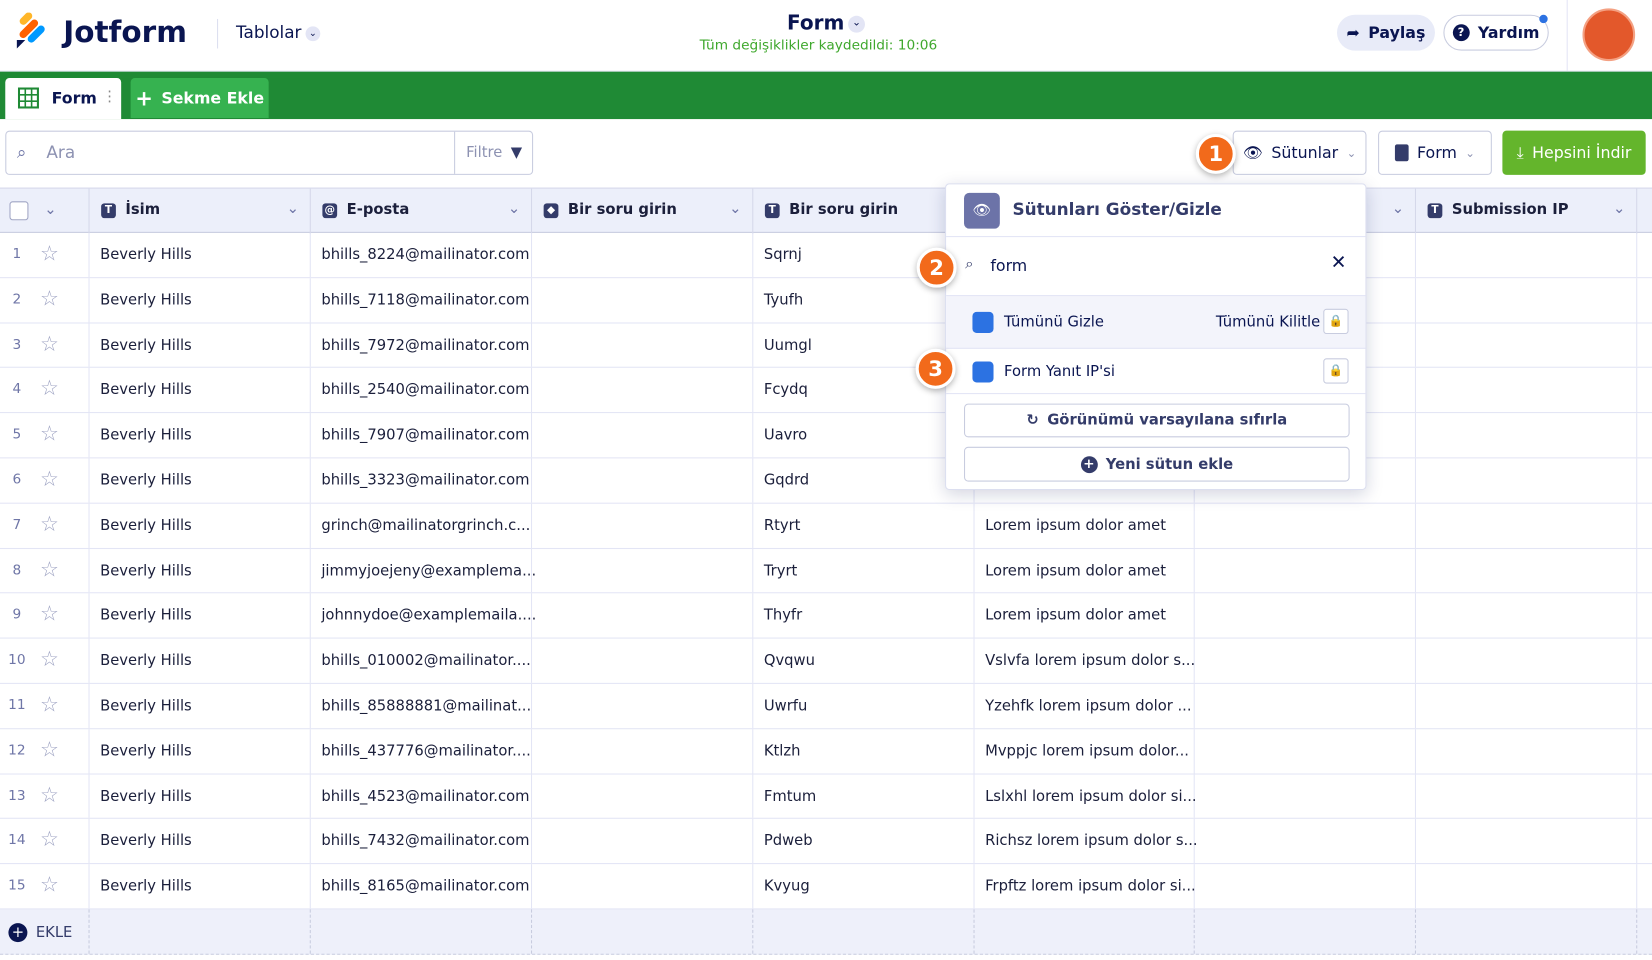  I want to click on avatar, so click(1609, 35).